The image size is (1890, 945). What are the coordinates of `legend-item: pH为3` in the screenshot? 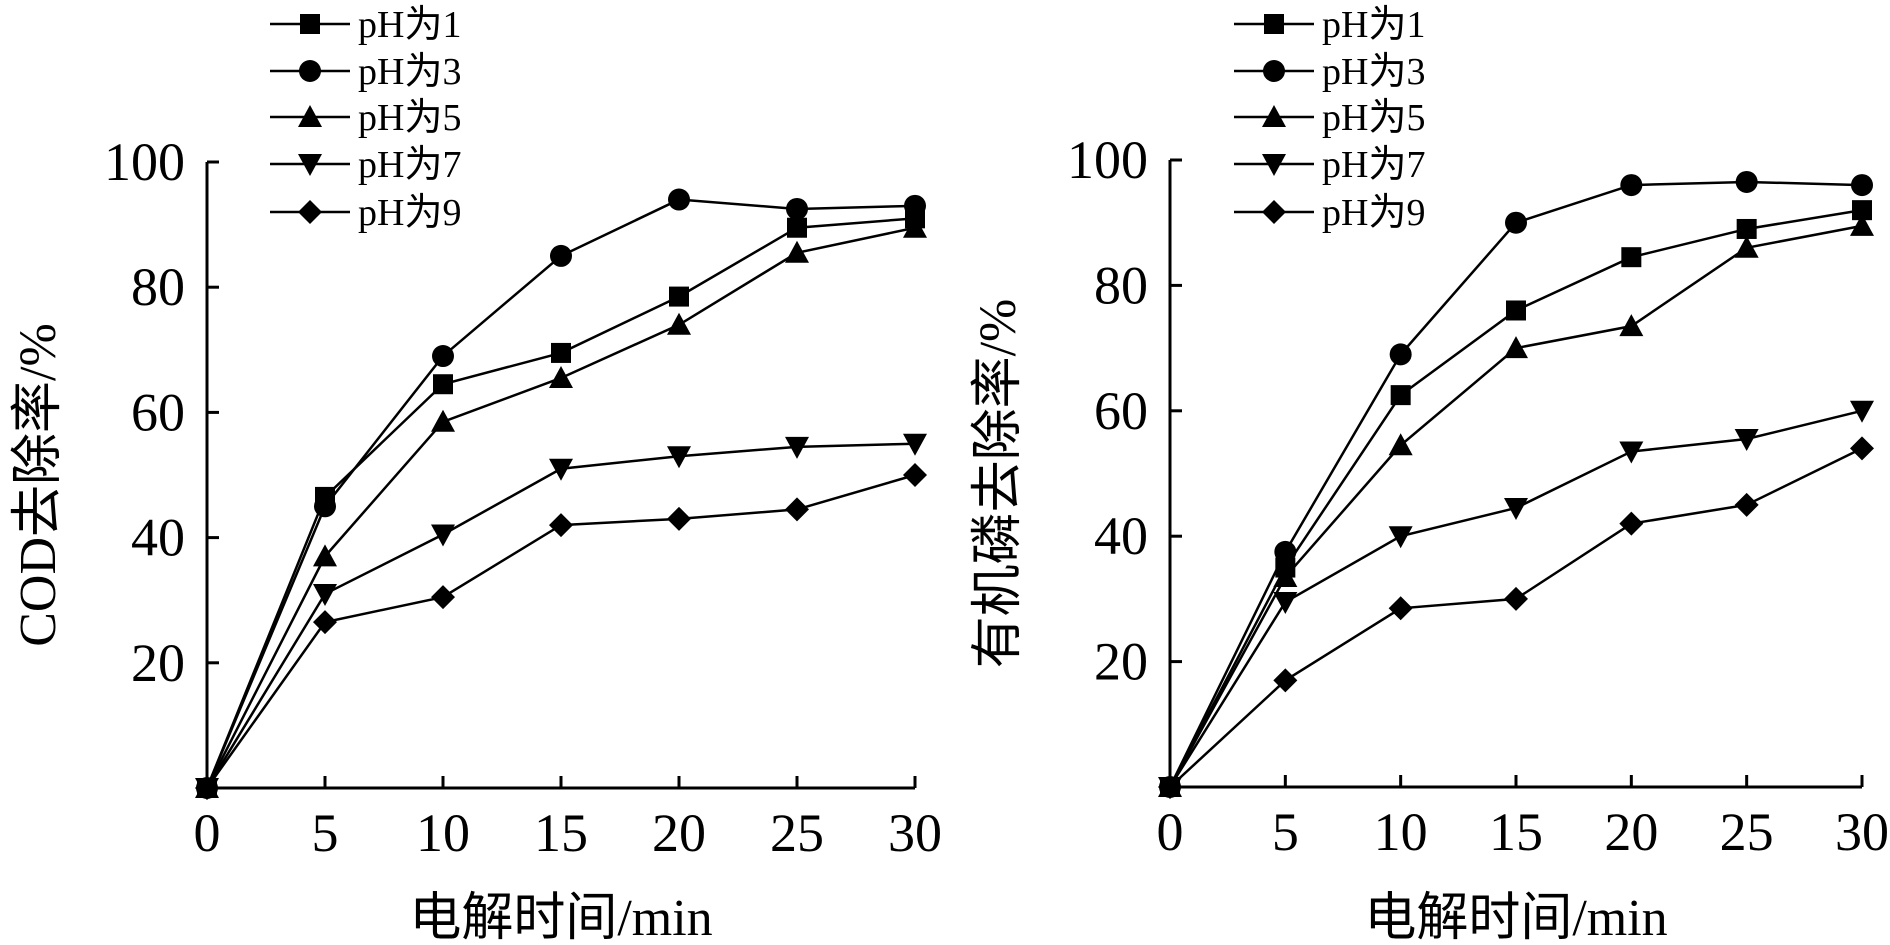 It's located at (1329, 72).